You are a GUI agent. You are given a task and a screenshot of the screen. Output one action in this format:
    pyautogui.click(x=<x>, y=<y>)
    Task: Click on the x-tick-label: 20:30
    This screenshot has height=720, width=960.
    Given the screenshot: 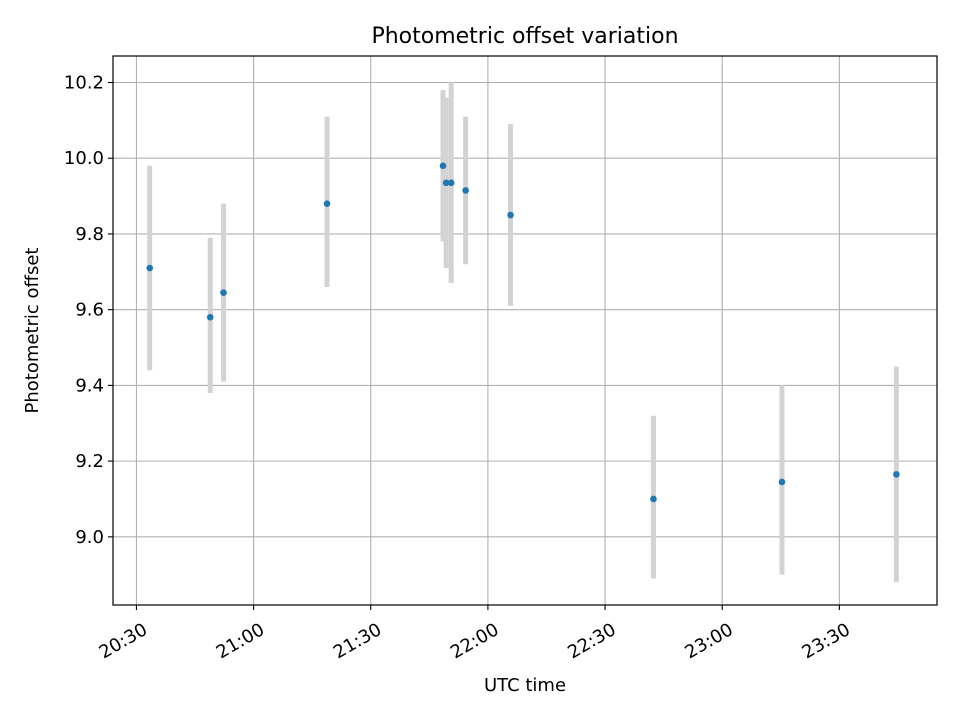 What is the action you would take?
    pyautogui.click(x=123, y=641)
    